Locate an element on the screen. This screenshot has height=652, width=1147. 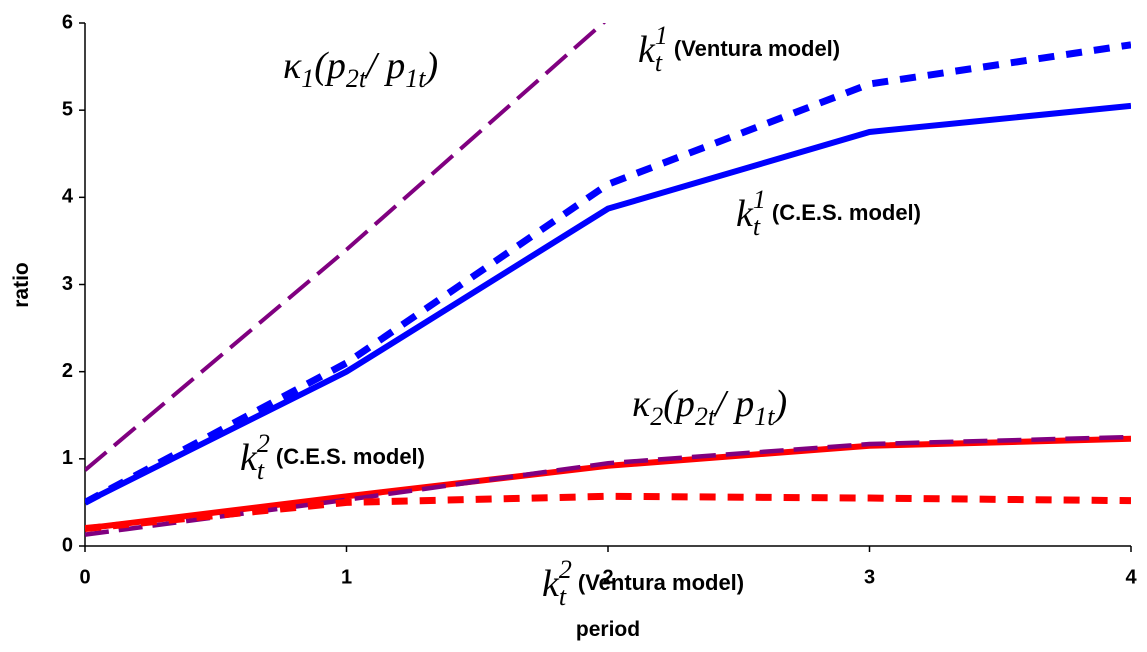
x-axis-label: period is located at coordinates (608, 629).